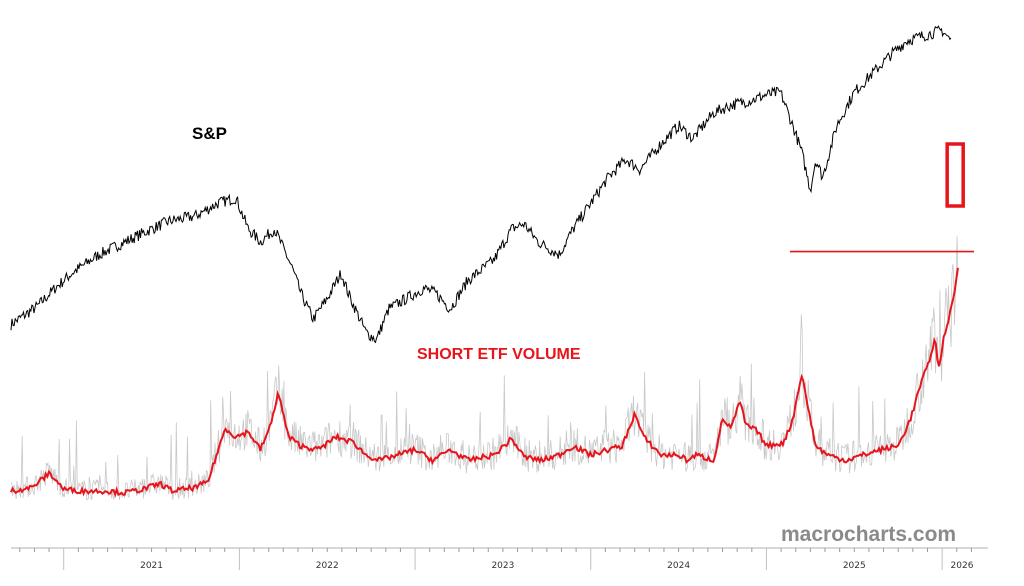  What do you see at coordinates (327, 566) in the screenshot?
I see `x-tick-label: 2022` at bounding box center [327, 566].